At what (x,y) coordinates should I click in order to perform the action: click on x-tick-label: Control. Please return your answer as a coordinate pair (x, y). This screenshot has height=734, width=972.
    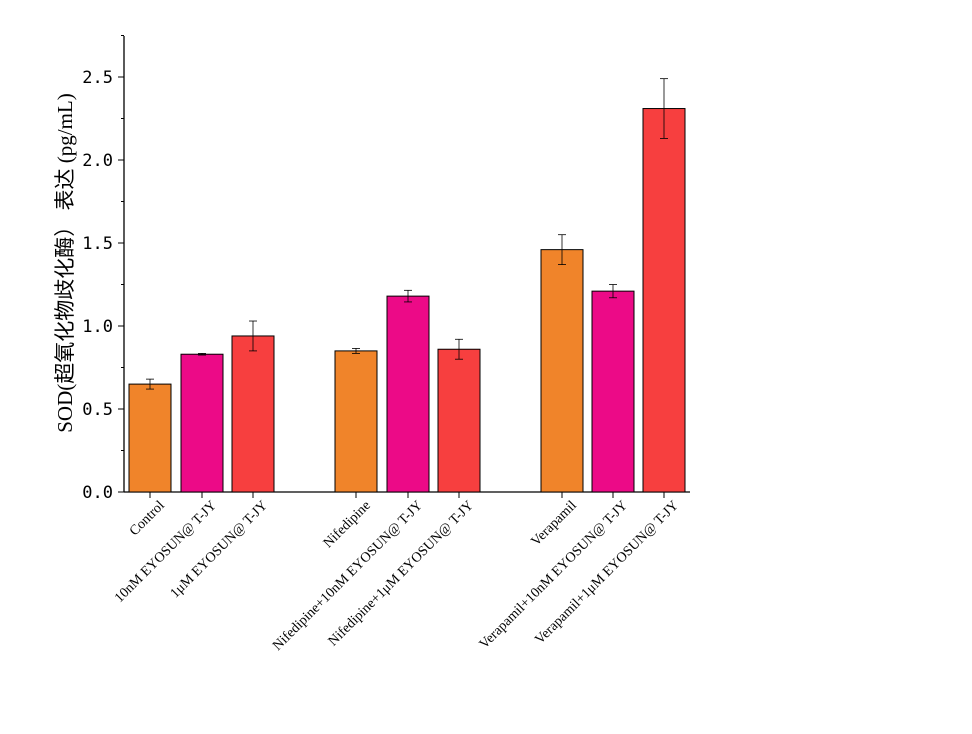
    Looking at the image, I should click on (147, 518).